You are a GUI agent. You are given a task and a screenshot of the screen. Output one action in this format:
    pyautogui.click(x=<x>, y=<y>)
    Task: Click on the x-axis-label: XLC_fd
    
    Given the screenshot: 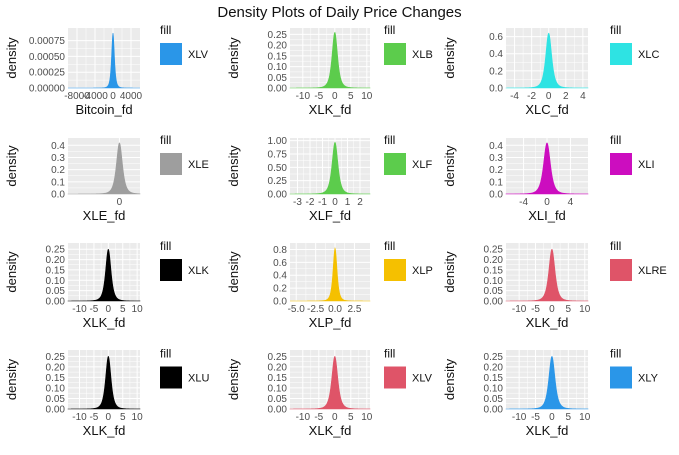 What is the action you would take?
    pyautogui.click(x=546, y=109)
    